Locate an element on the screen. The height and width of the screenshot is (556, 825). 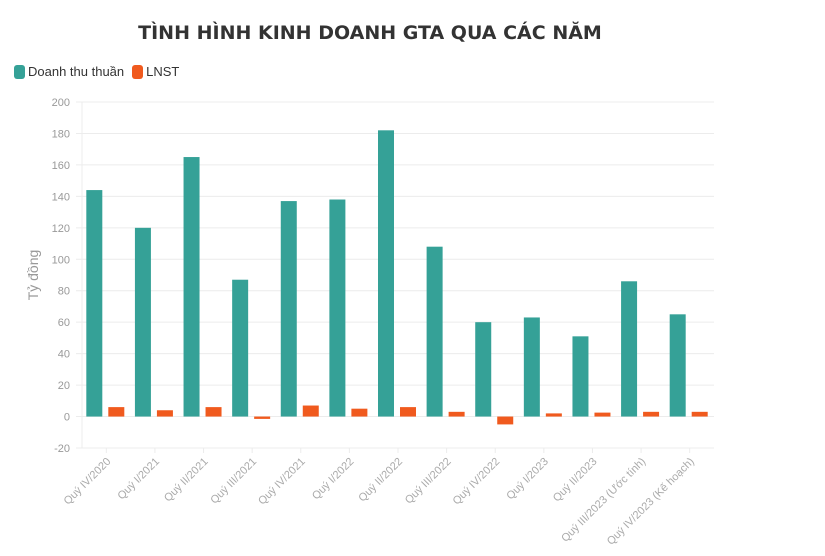
x-tick-label: Quý I/2021 is located at coordinates (138, 479).